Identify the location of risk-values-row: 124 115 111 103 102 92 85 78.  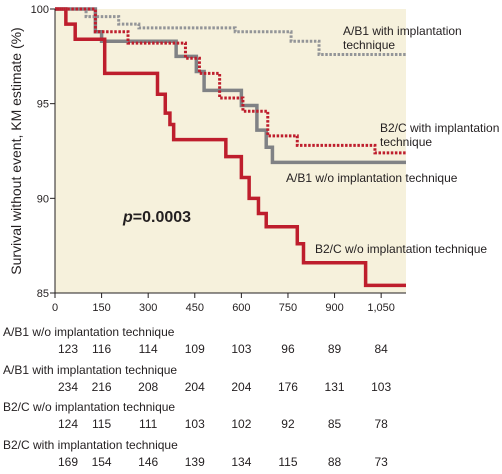
(251, 425).